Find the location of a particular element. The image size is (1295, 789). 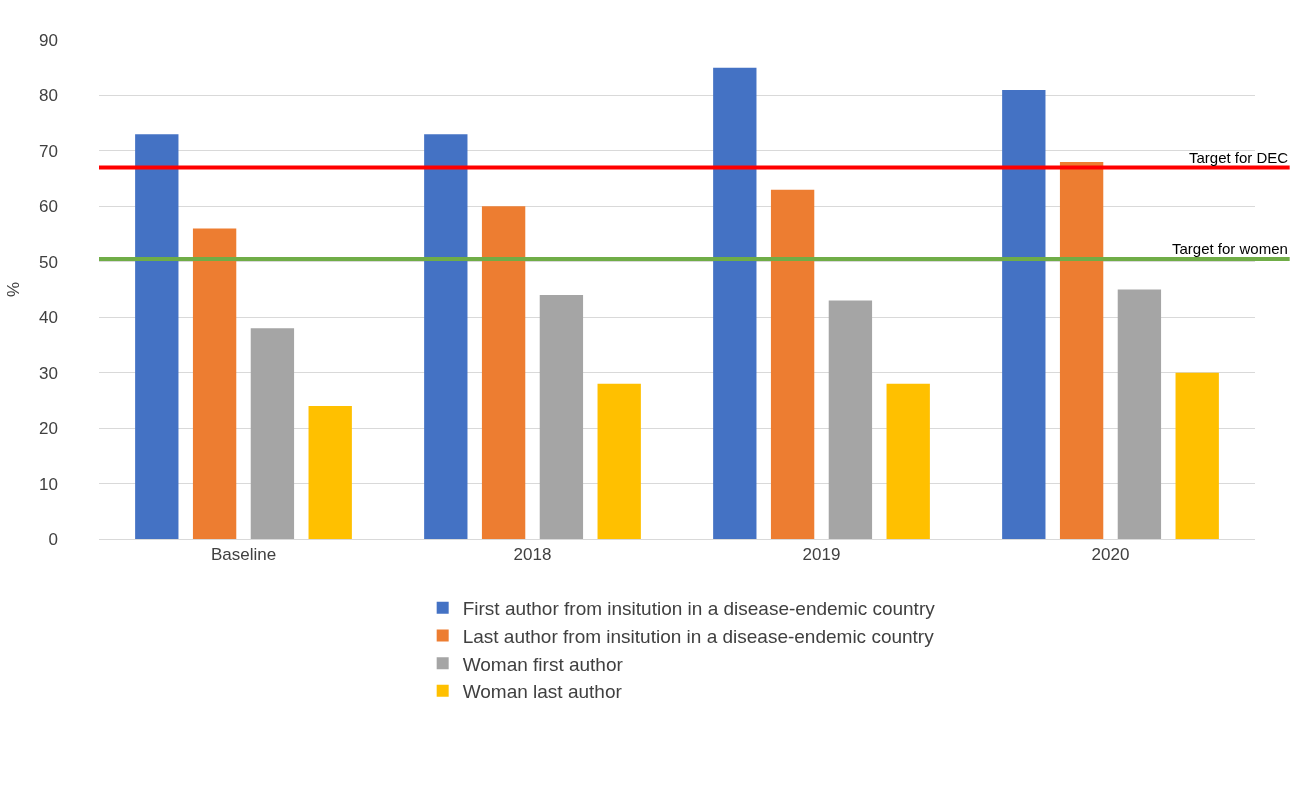

x-tick-label: Baseline is located at coordinates (243, 555).